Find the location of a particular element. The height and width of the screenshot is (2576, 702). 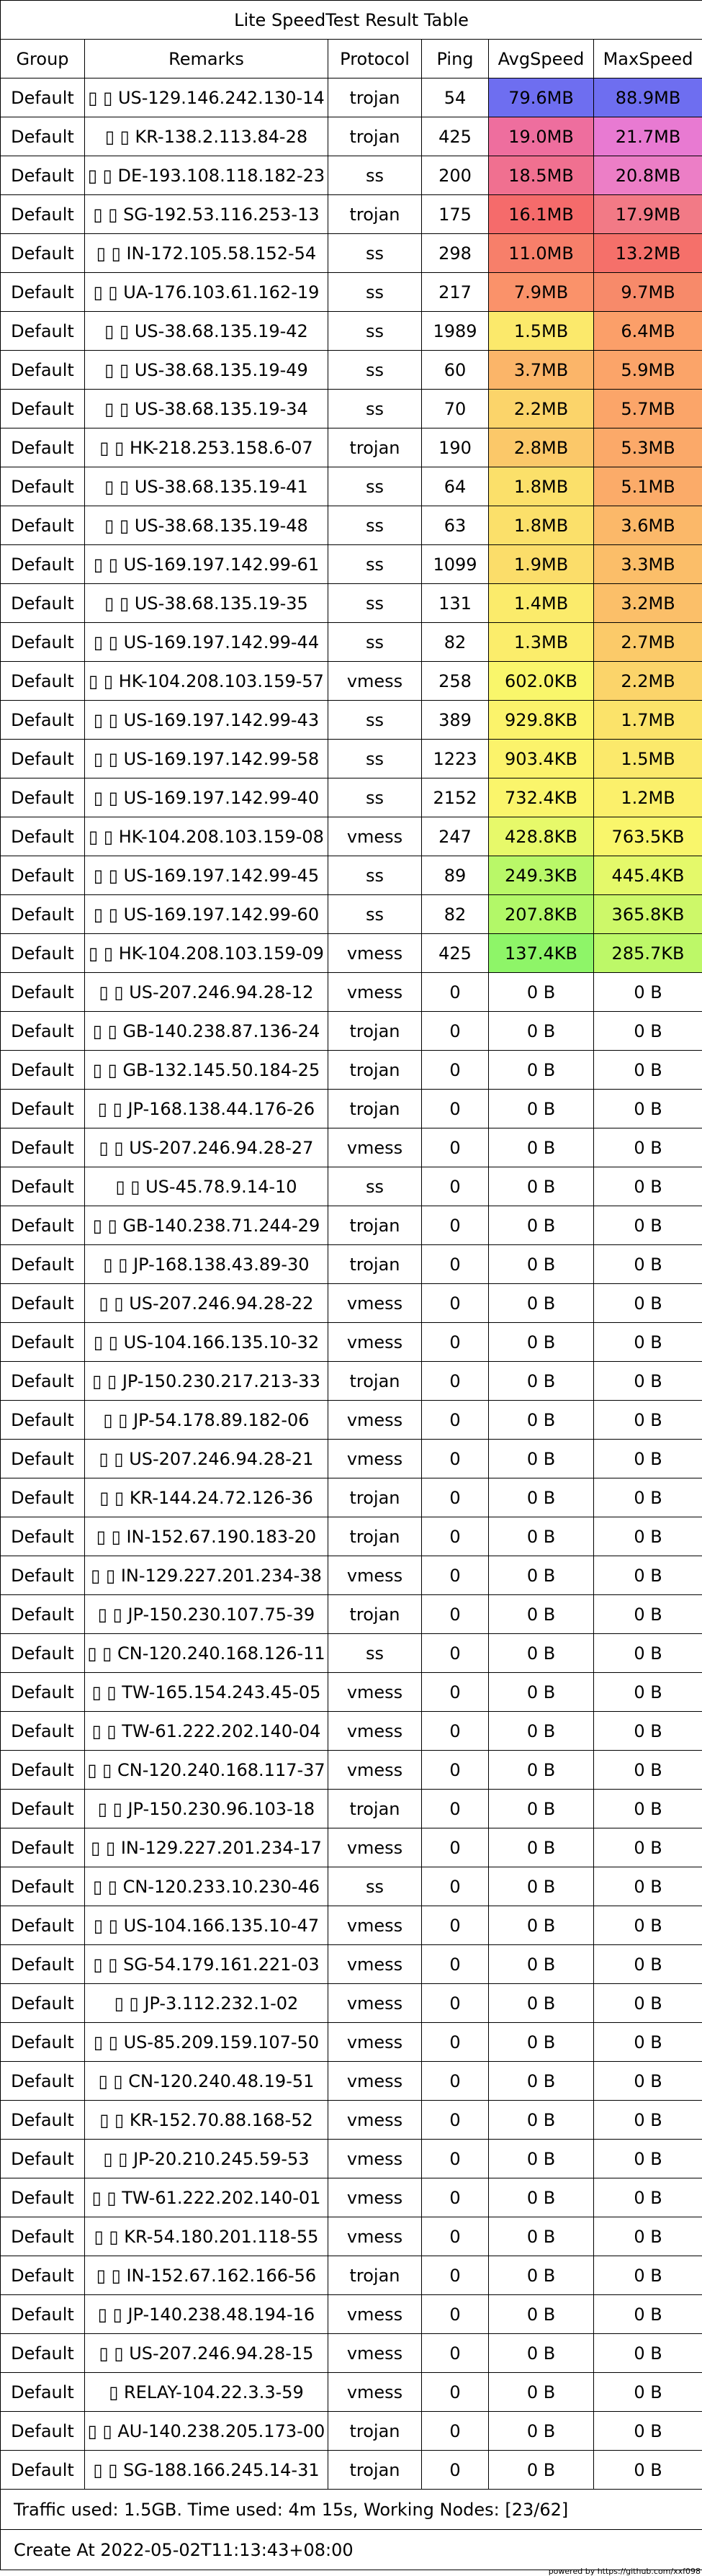

cell-remarks: ▯ ▯ US-169.197.142.99-58 is located at coordinates (206, 758).